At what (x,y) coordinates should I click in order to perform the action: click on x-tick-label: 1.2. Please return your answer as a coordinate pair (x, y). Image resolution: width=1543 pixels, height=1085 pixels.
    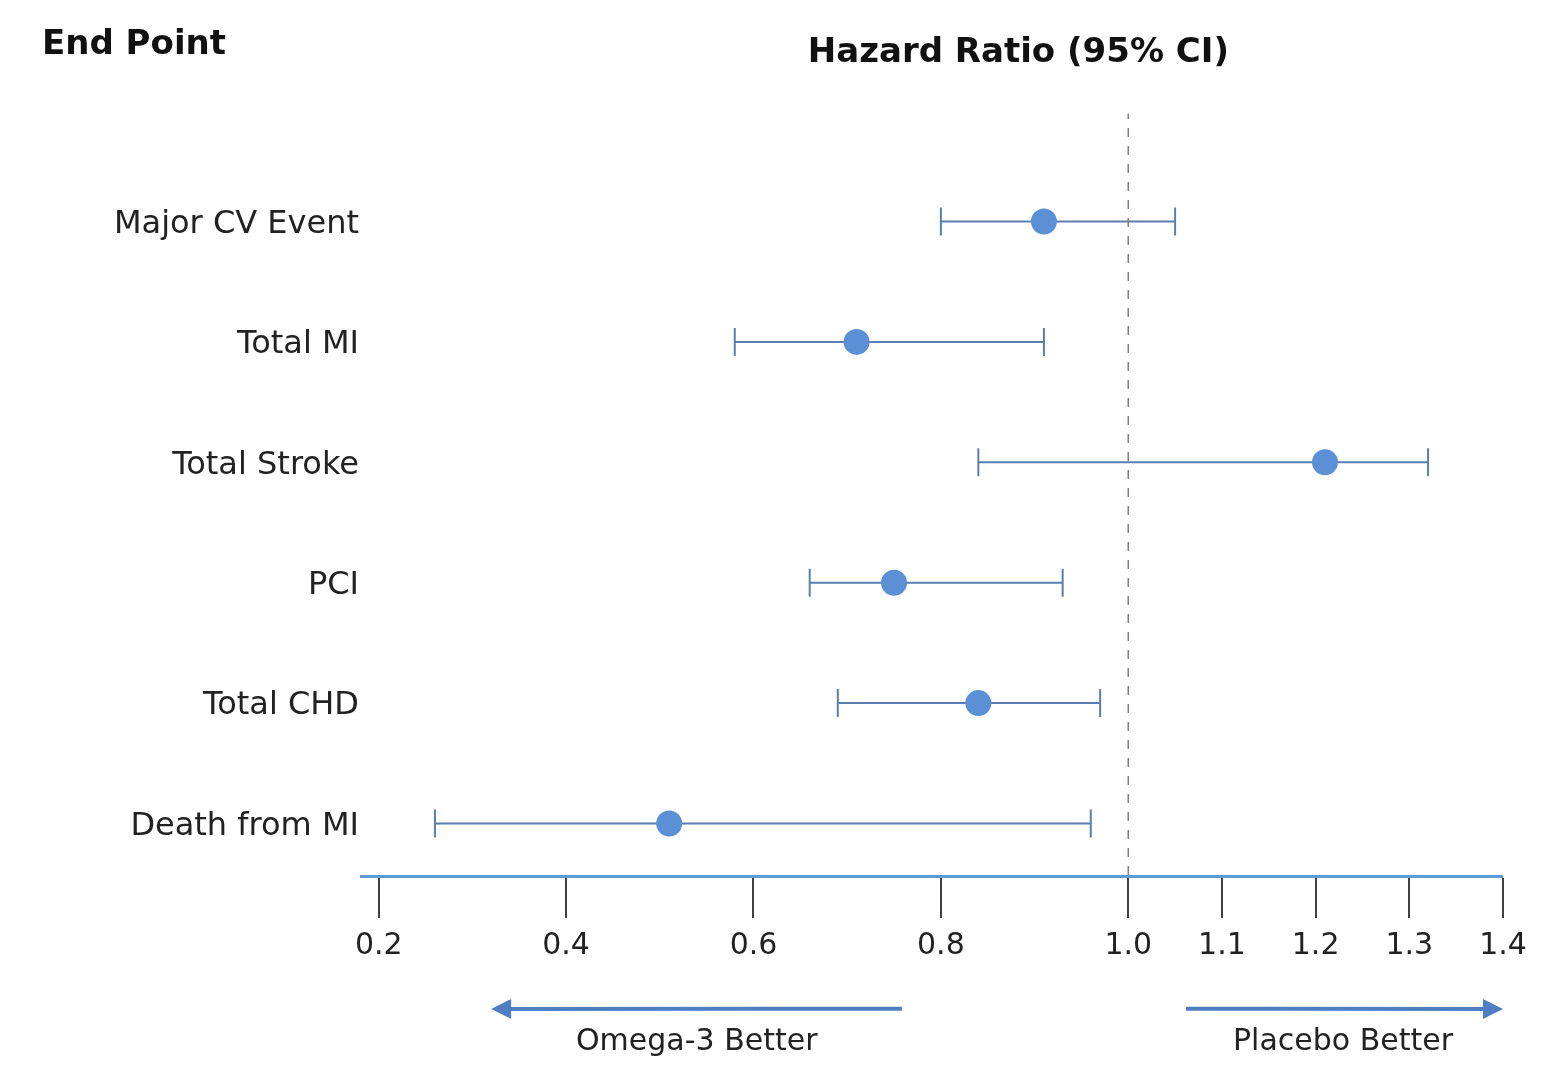
    Looking at the image, I should click on (1315, 943).